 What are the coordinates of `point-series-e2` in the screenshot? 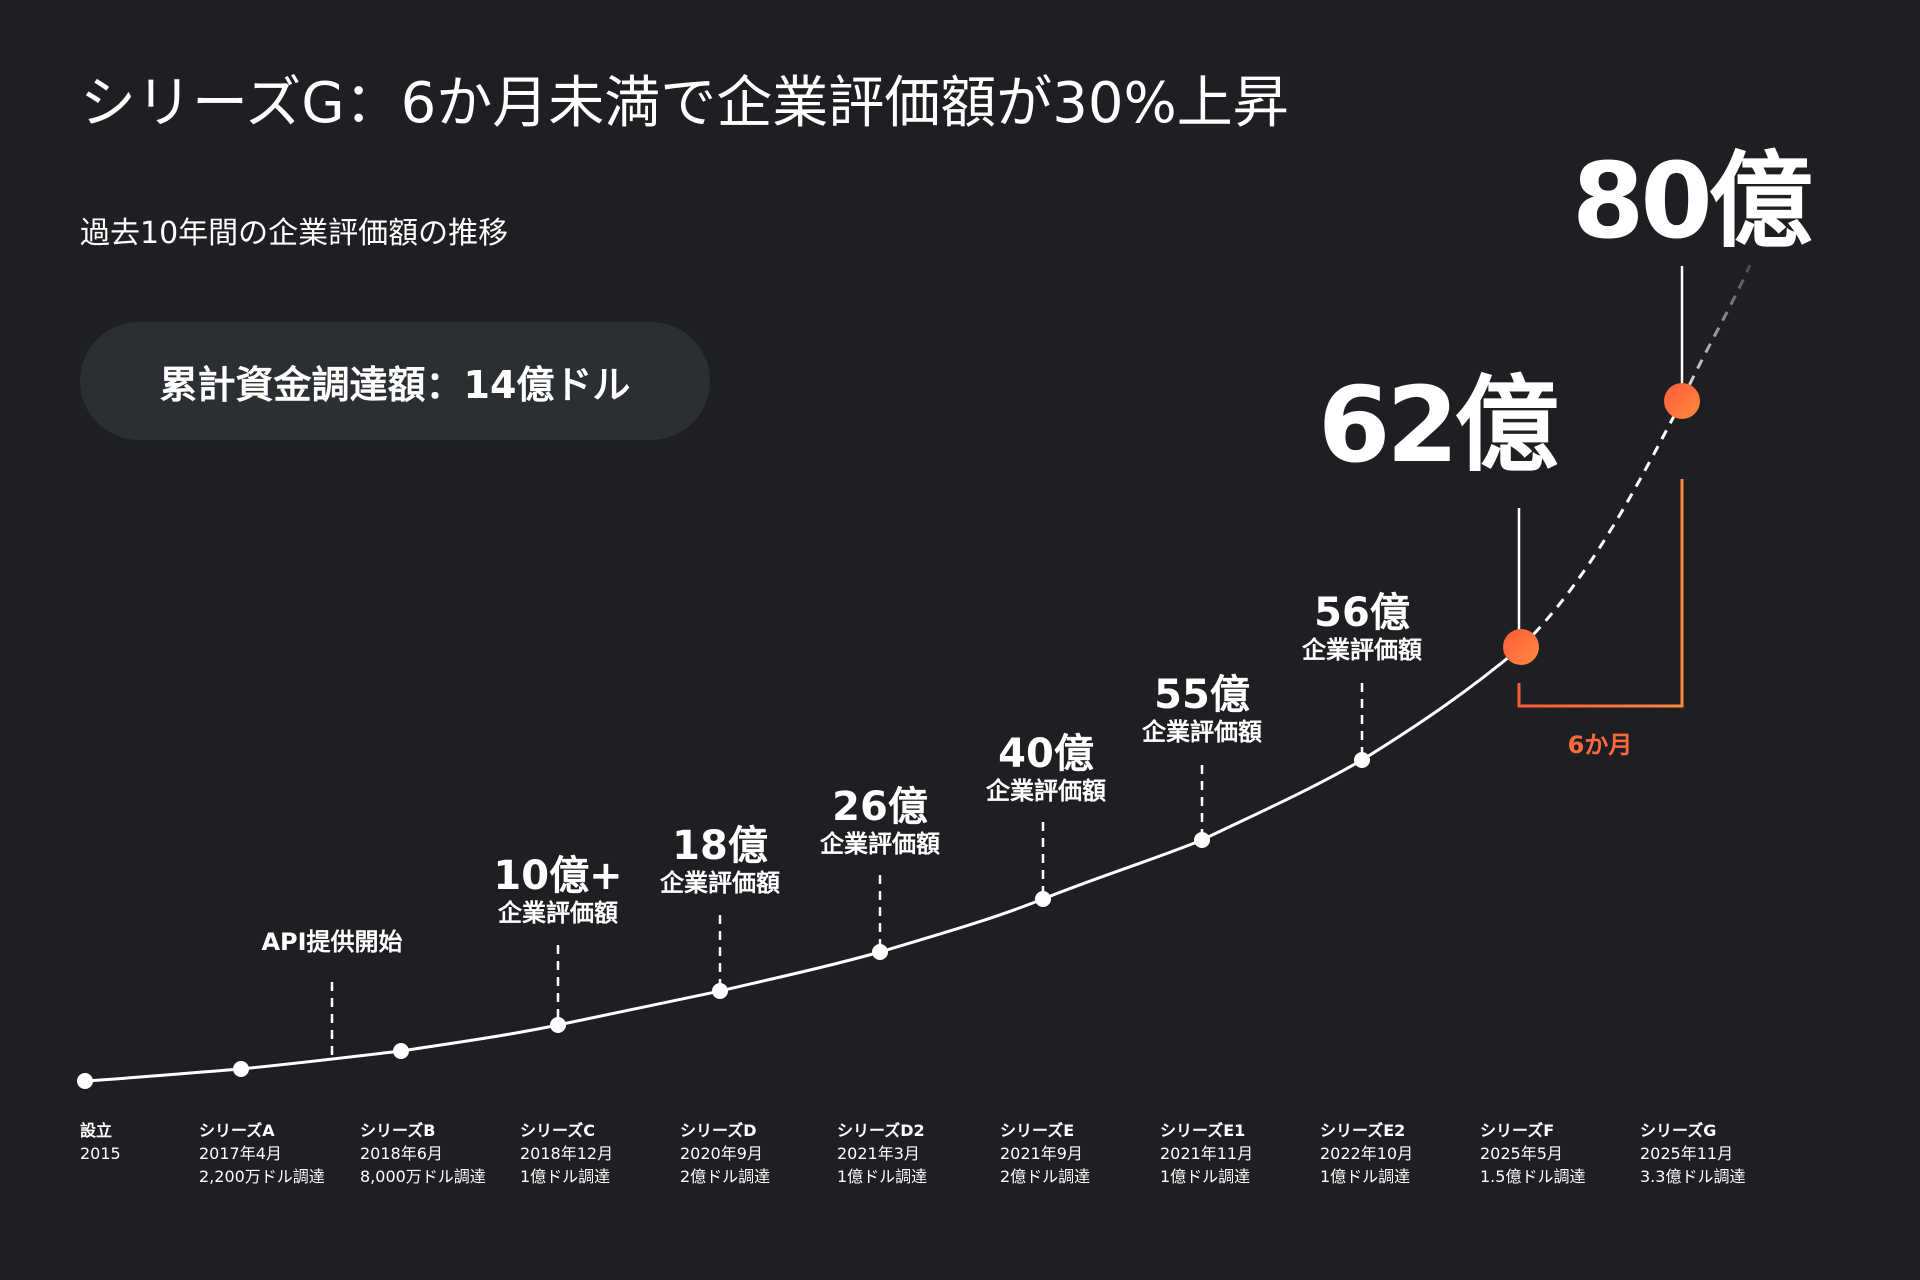 It's located at (1362, 760).